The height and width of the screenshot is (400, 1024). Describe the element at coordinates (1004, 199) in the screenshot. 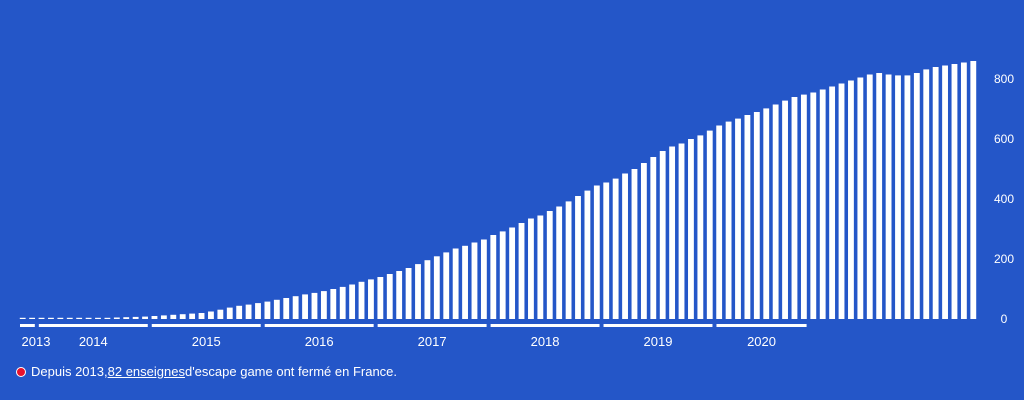

I see `y-tick-label: 400` at that location.